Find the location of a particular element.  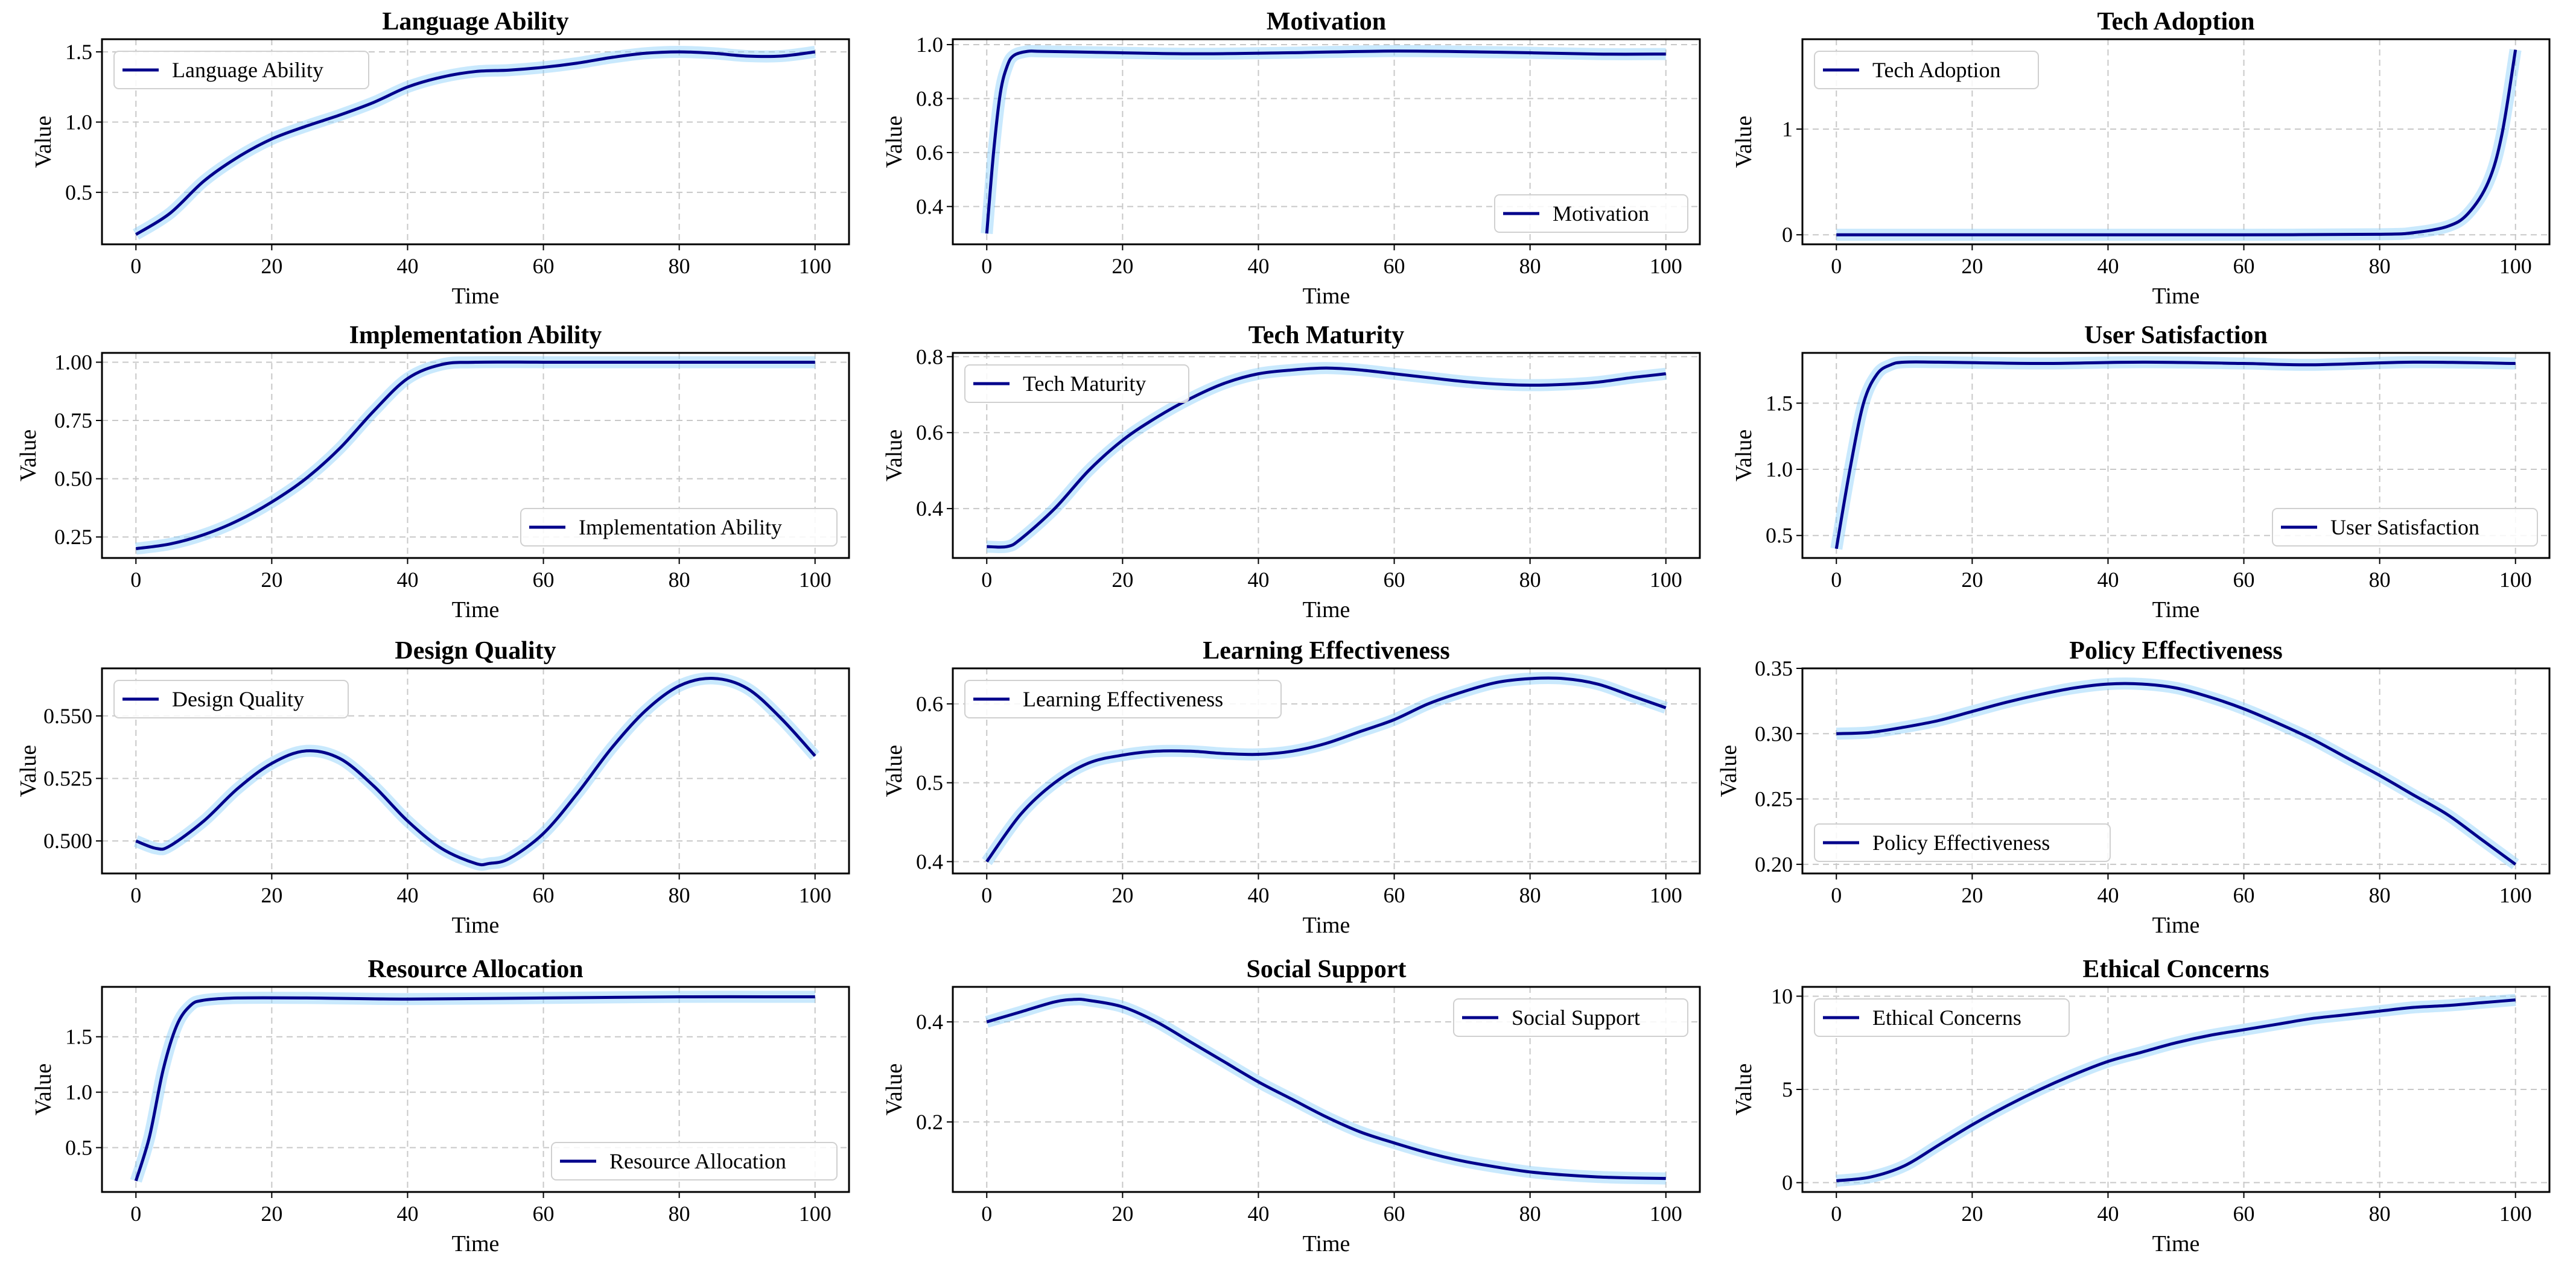

legend-label: Social Support is located at coordinates (1576, 1018).